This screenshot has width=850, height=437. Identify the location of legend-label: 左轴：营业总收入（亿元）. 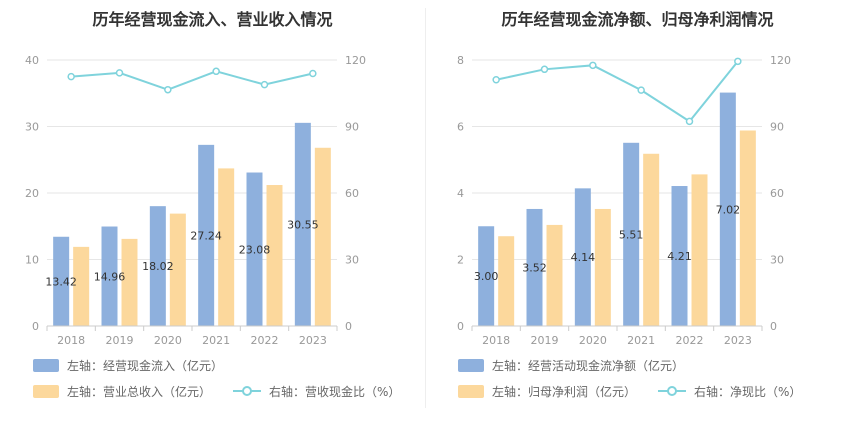
(139, 391).